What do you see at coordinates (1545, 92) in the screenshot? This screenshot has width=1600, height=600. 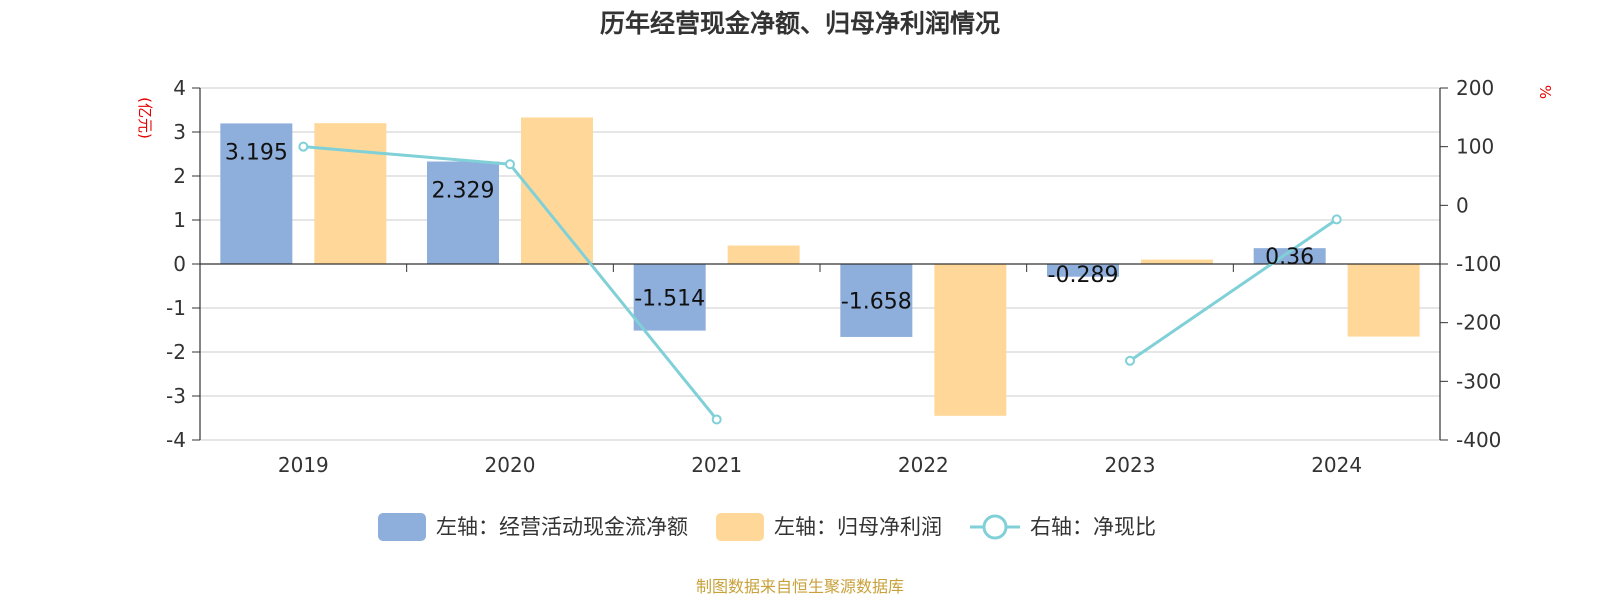 I see `right-axis-unit: %` at bounding box center [1545, 92].